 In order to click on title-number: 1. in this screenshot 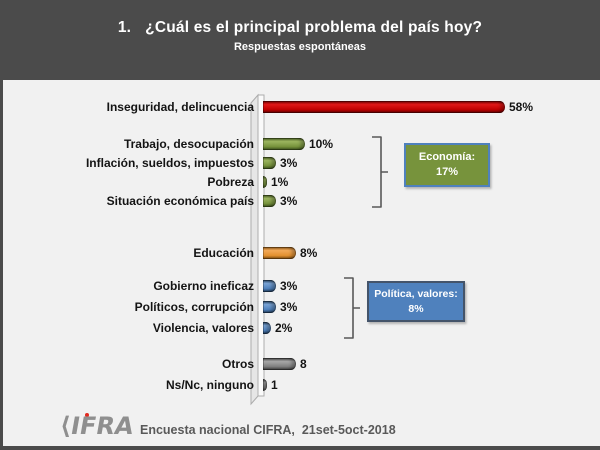, I will do `click(124, 27)`.